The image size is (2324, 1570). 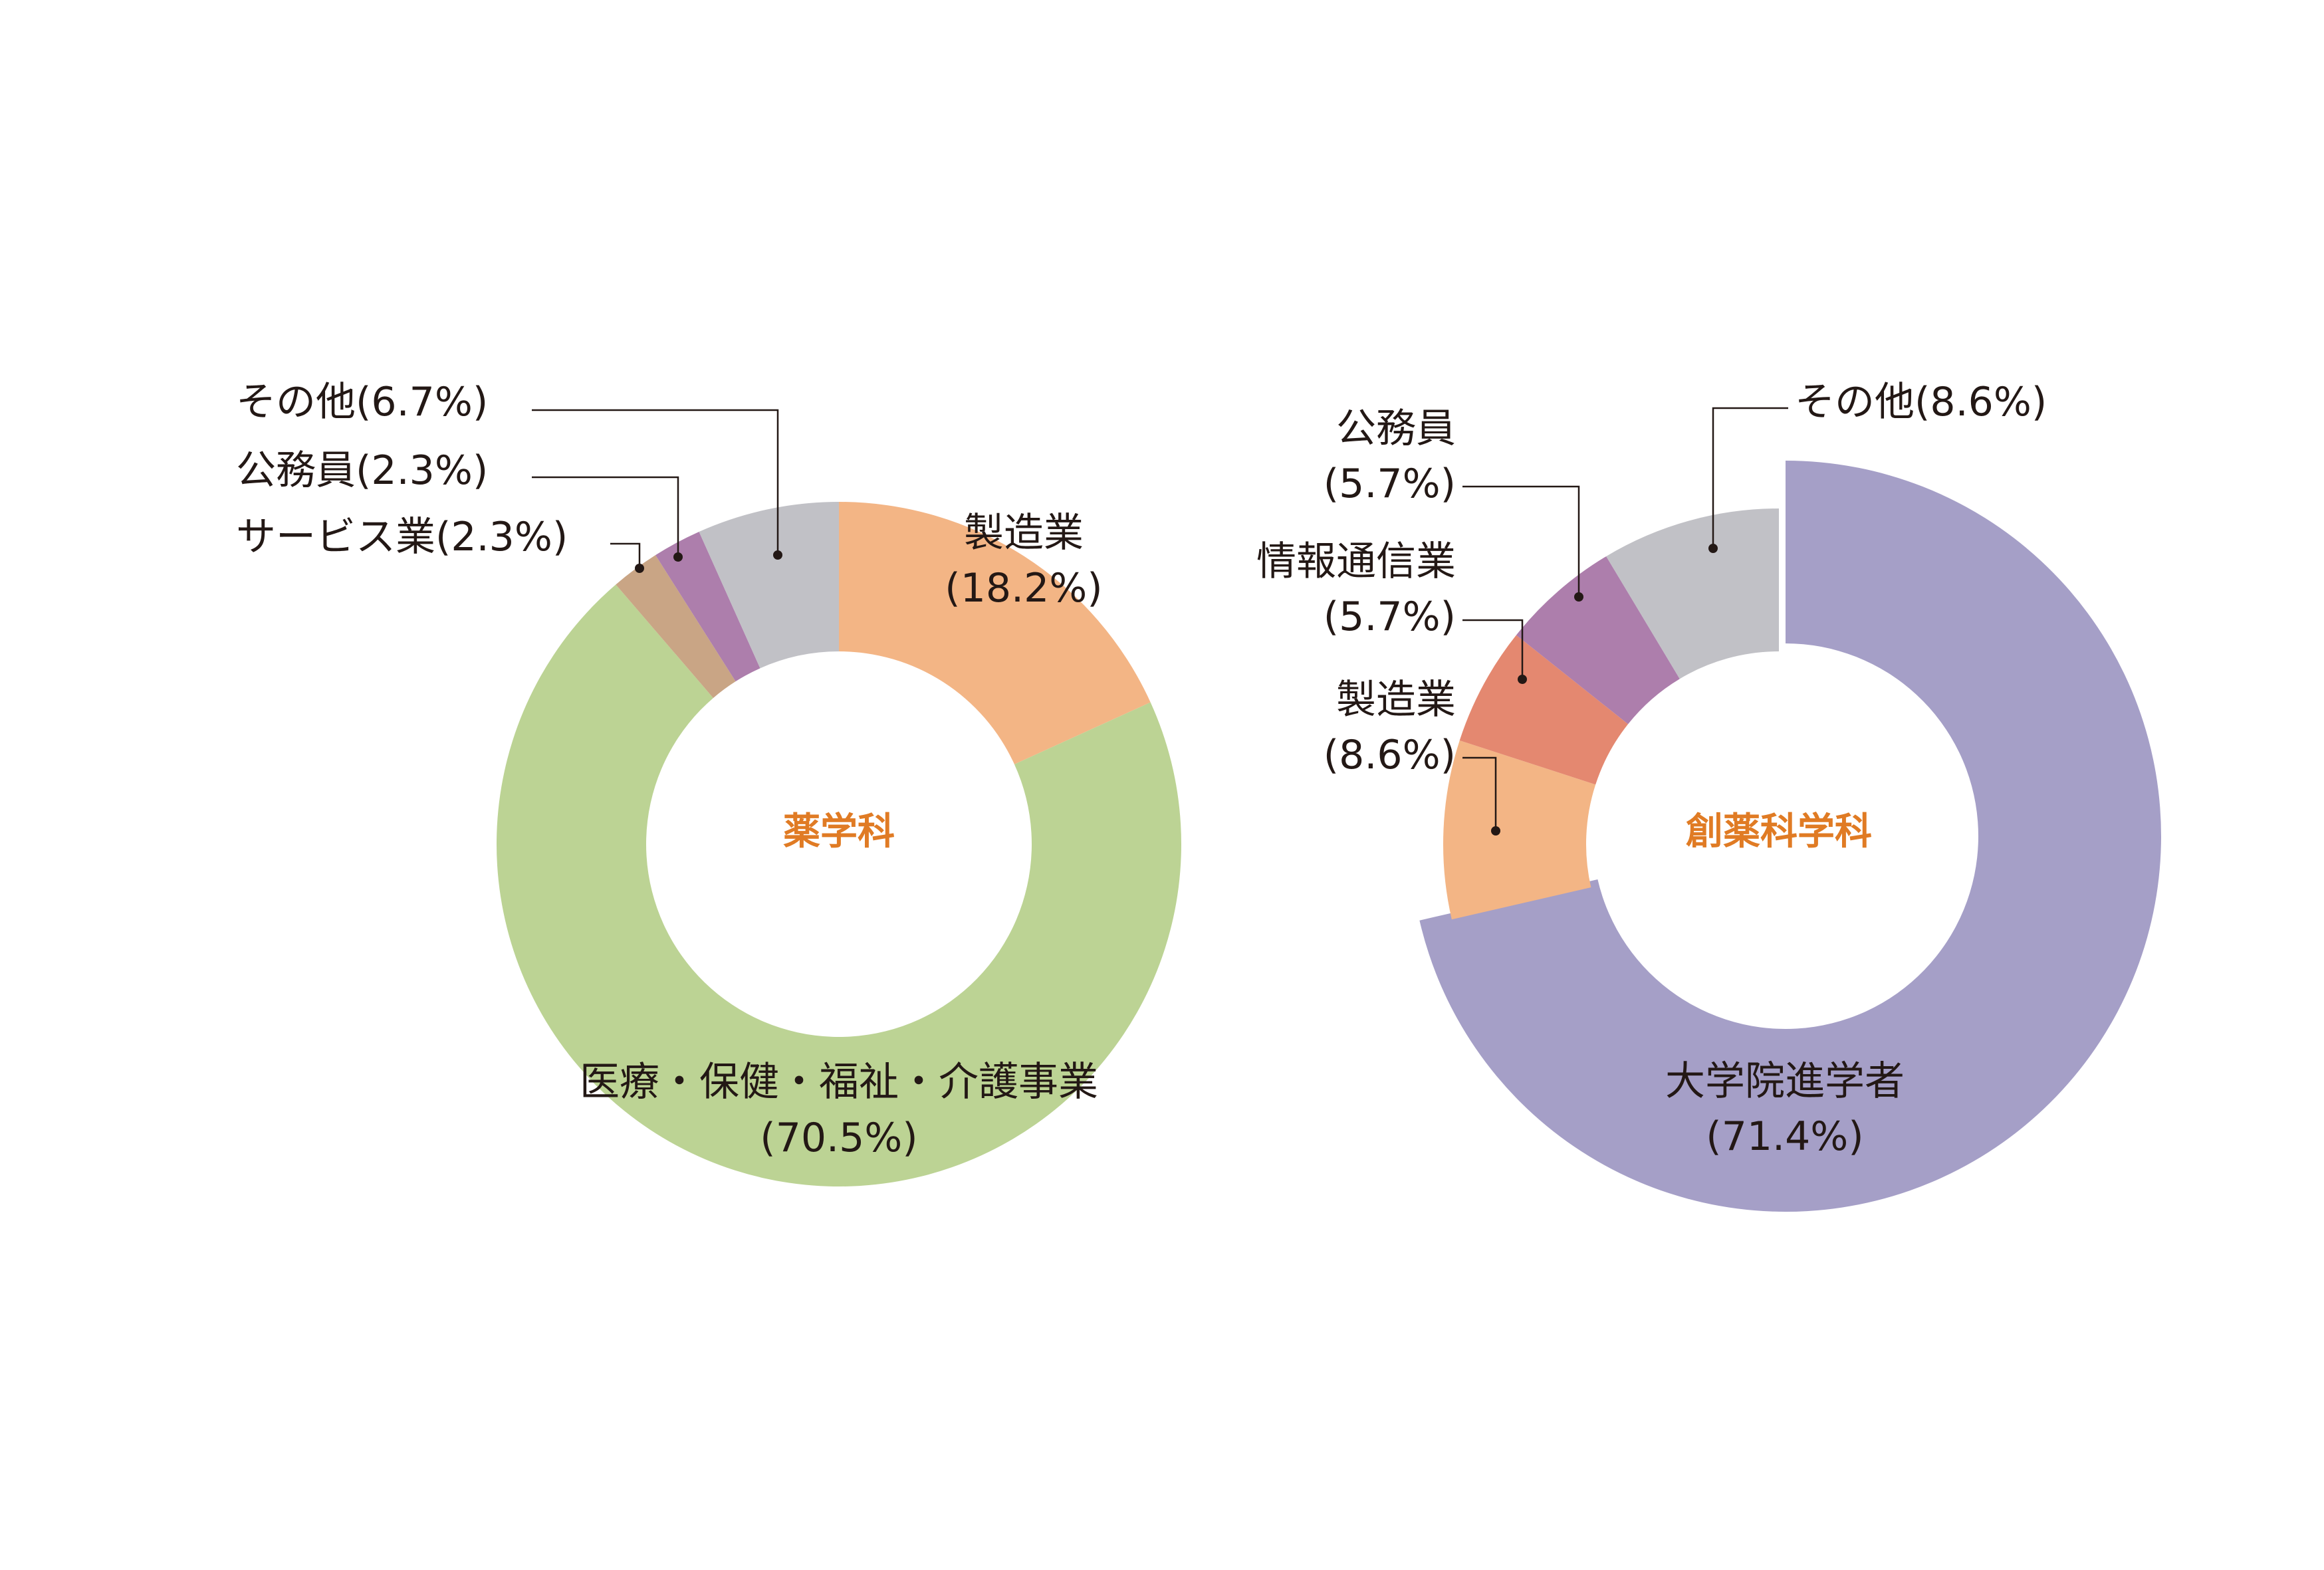 What do you see at coordinates (1390, 484) in the screenshot?
I see `slice-pct-public-servant-right: (5.7%)` at bounding box center [1390, 484].